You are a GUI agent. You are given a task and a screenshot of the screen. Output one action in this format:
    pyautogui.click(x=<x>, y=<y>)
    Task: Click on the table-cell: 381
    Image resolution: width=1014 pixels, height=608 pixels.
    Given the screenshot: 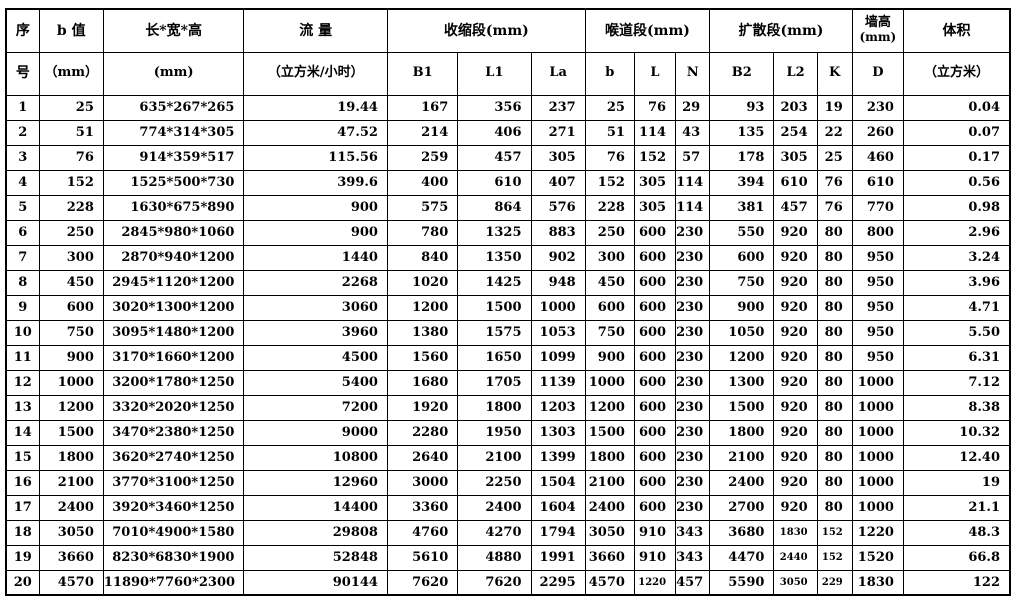 What is the action you would take?
    pyautogui.click(x=742, y=207)
    